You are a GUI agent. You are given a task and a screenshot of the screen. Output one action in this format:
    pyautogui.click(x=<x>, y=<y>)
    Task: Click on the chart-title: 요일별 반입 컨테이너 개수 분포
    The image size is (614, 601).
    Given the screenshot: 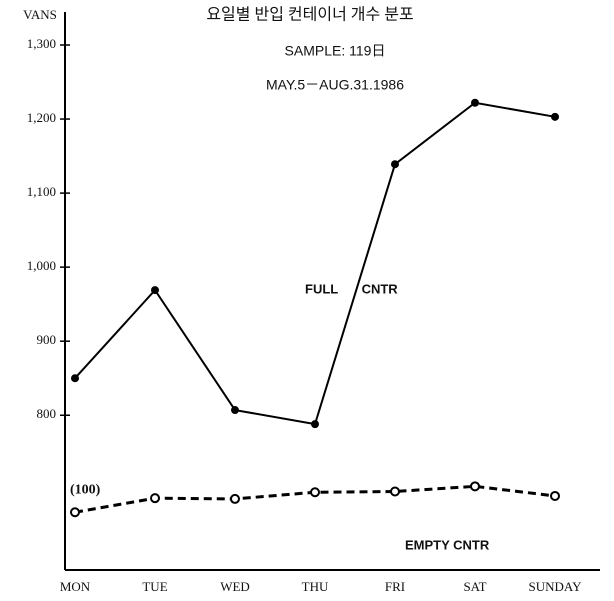 What is the action you would take?
    pyautogui.click(x=309, y=15)
    